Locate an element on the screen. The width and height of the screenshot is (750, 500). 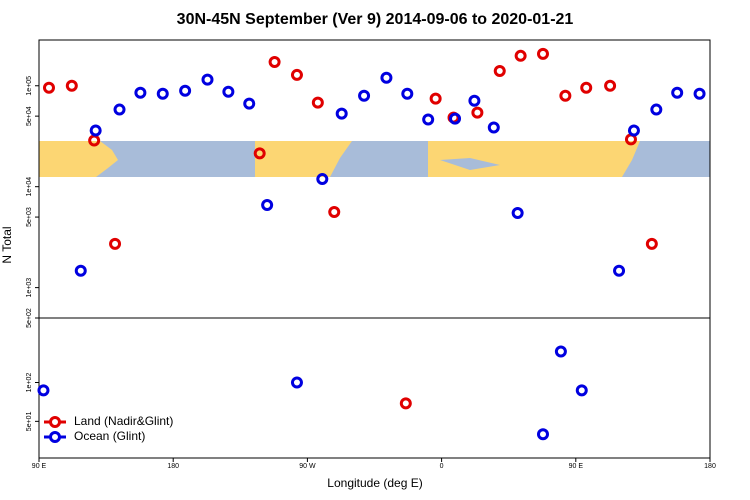
legend-label: Ocean (Glint) is located at coordinates (109, 436).